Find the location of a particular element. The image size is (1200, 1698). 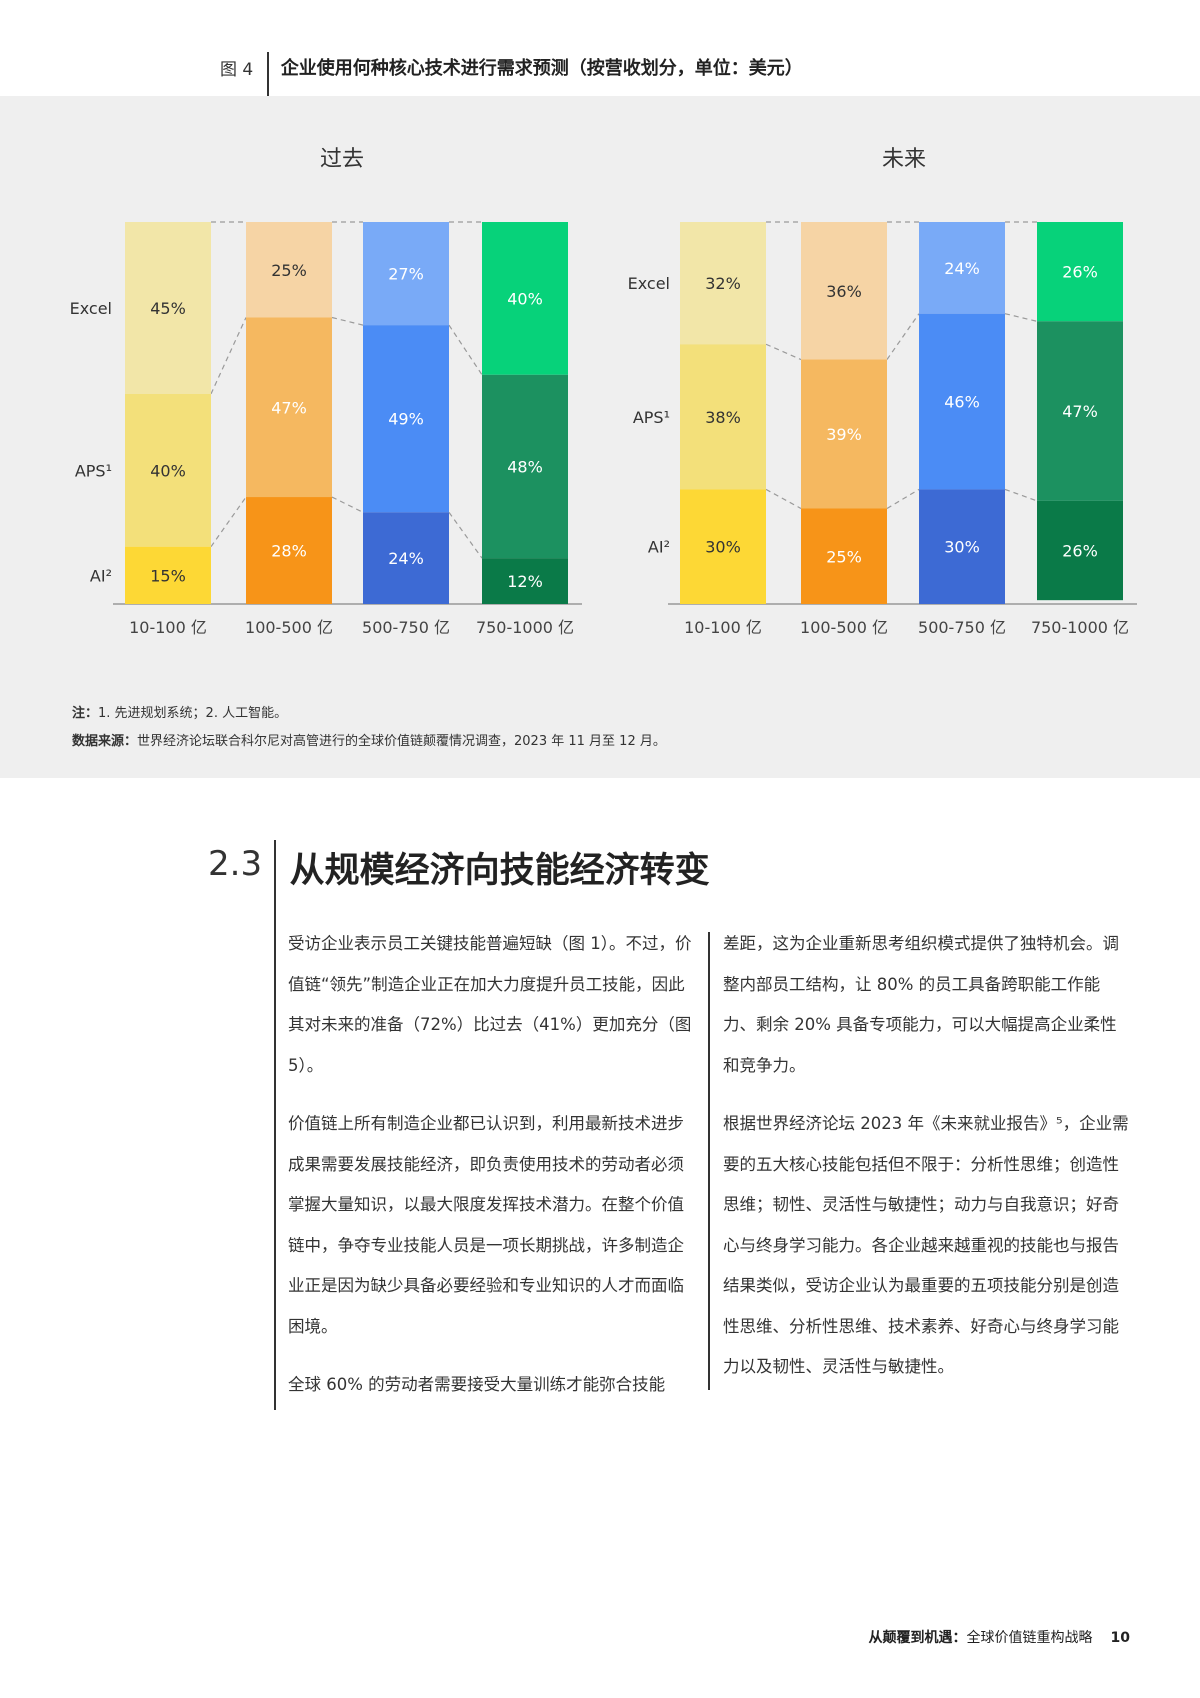

data-label: 36% is located at coordinates (844, 291).